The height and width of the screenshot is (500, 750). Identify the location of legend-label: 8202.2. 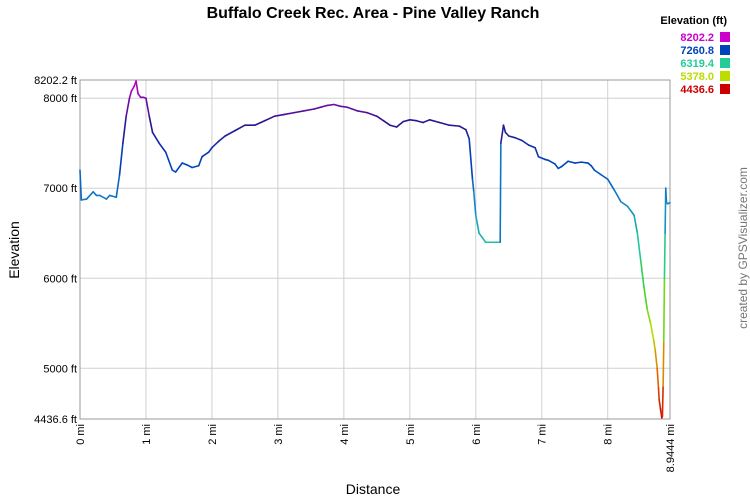
(697, 38).